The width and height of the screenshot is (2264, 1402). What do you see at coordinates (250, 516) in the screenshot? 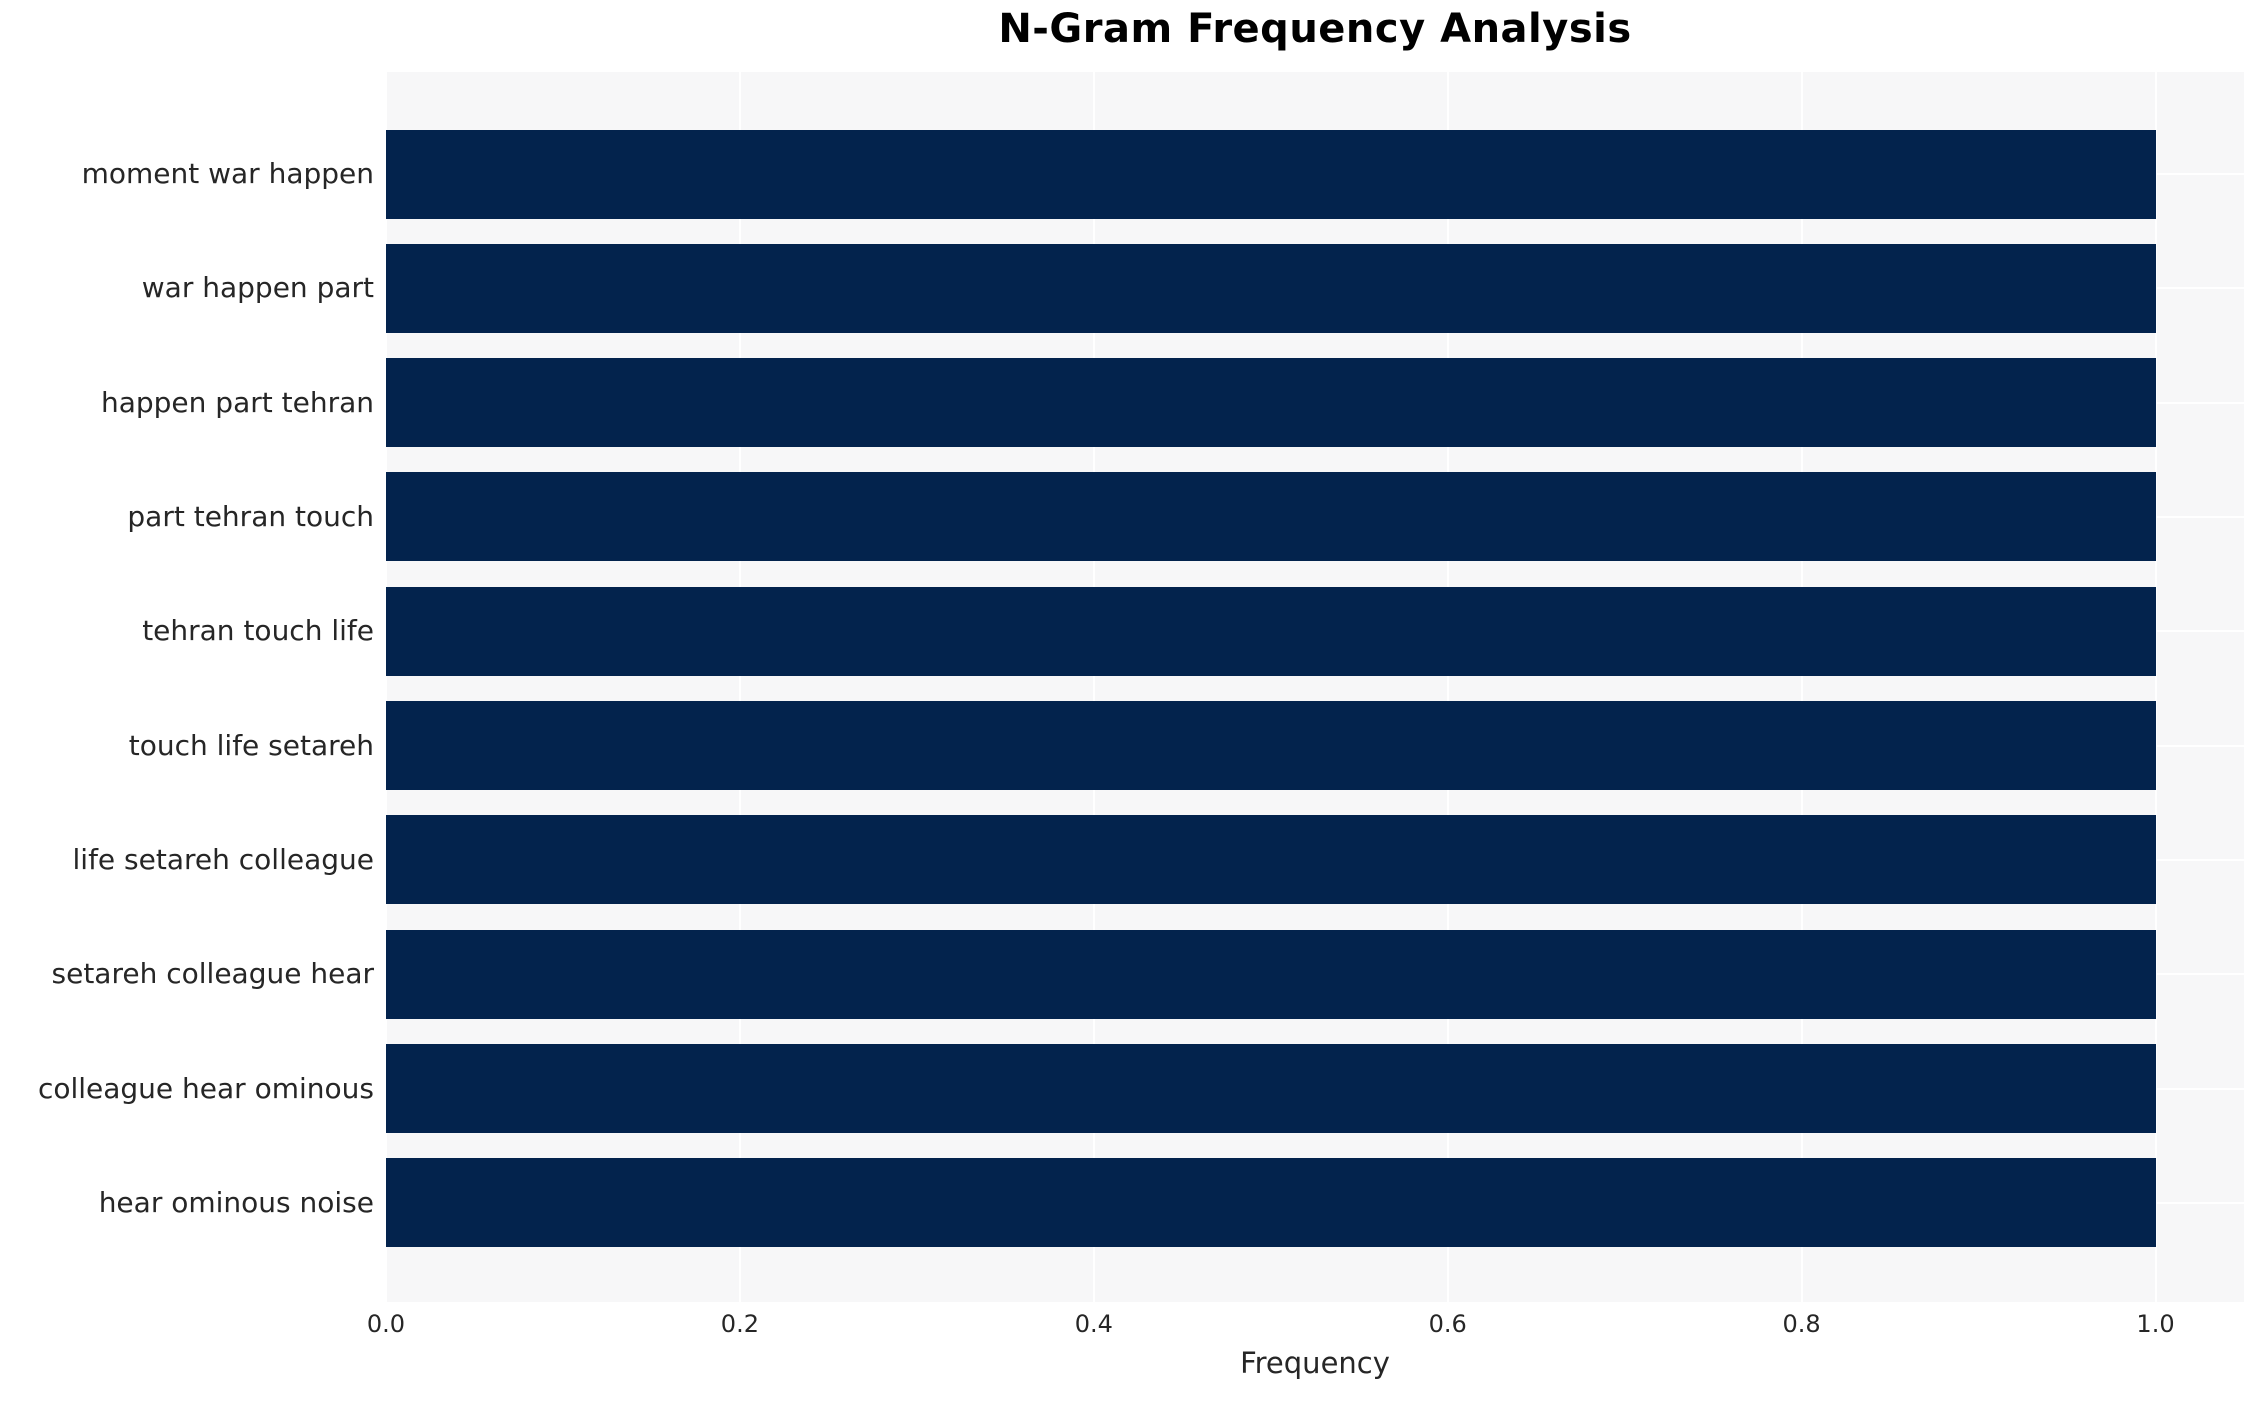
I see `y-tick-label: part tehran touch` at bounding box center [250, 516].